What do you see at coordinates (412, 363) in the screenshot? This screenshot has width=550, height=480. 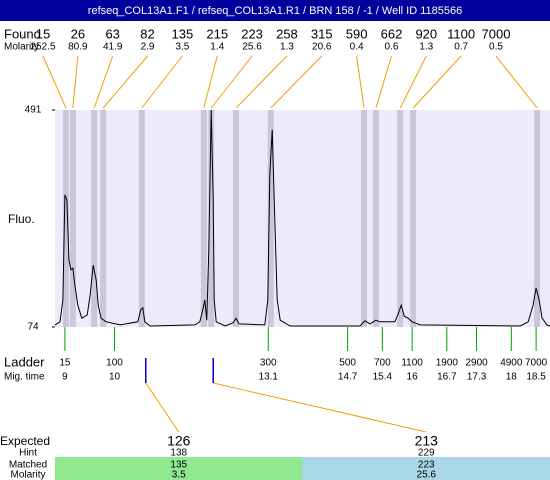 I see `ladder-size: 1100` at bounding box center [412, 363].